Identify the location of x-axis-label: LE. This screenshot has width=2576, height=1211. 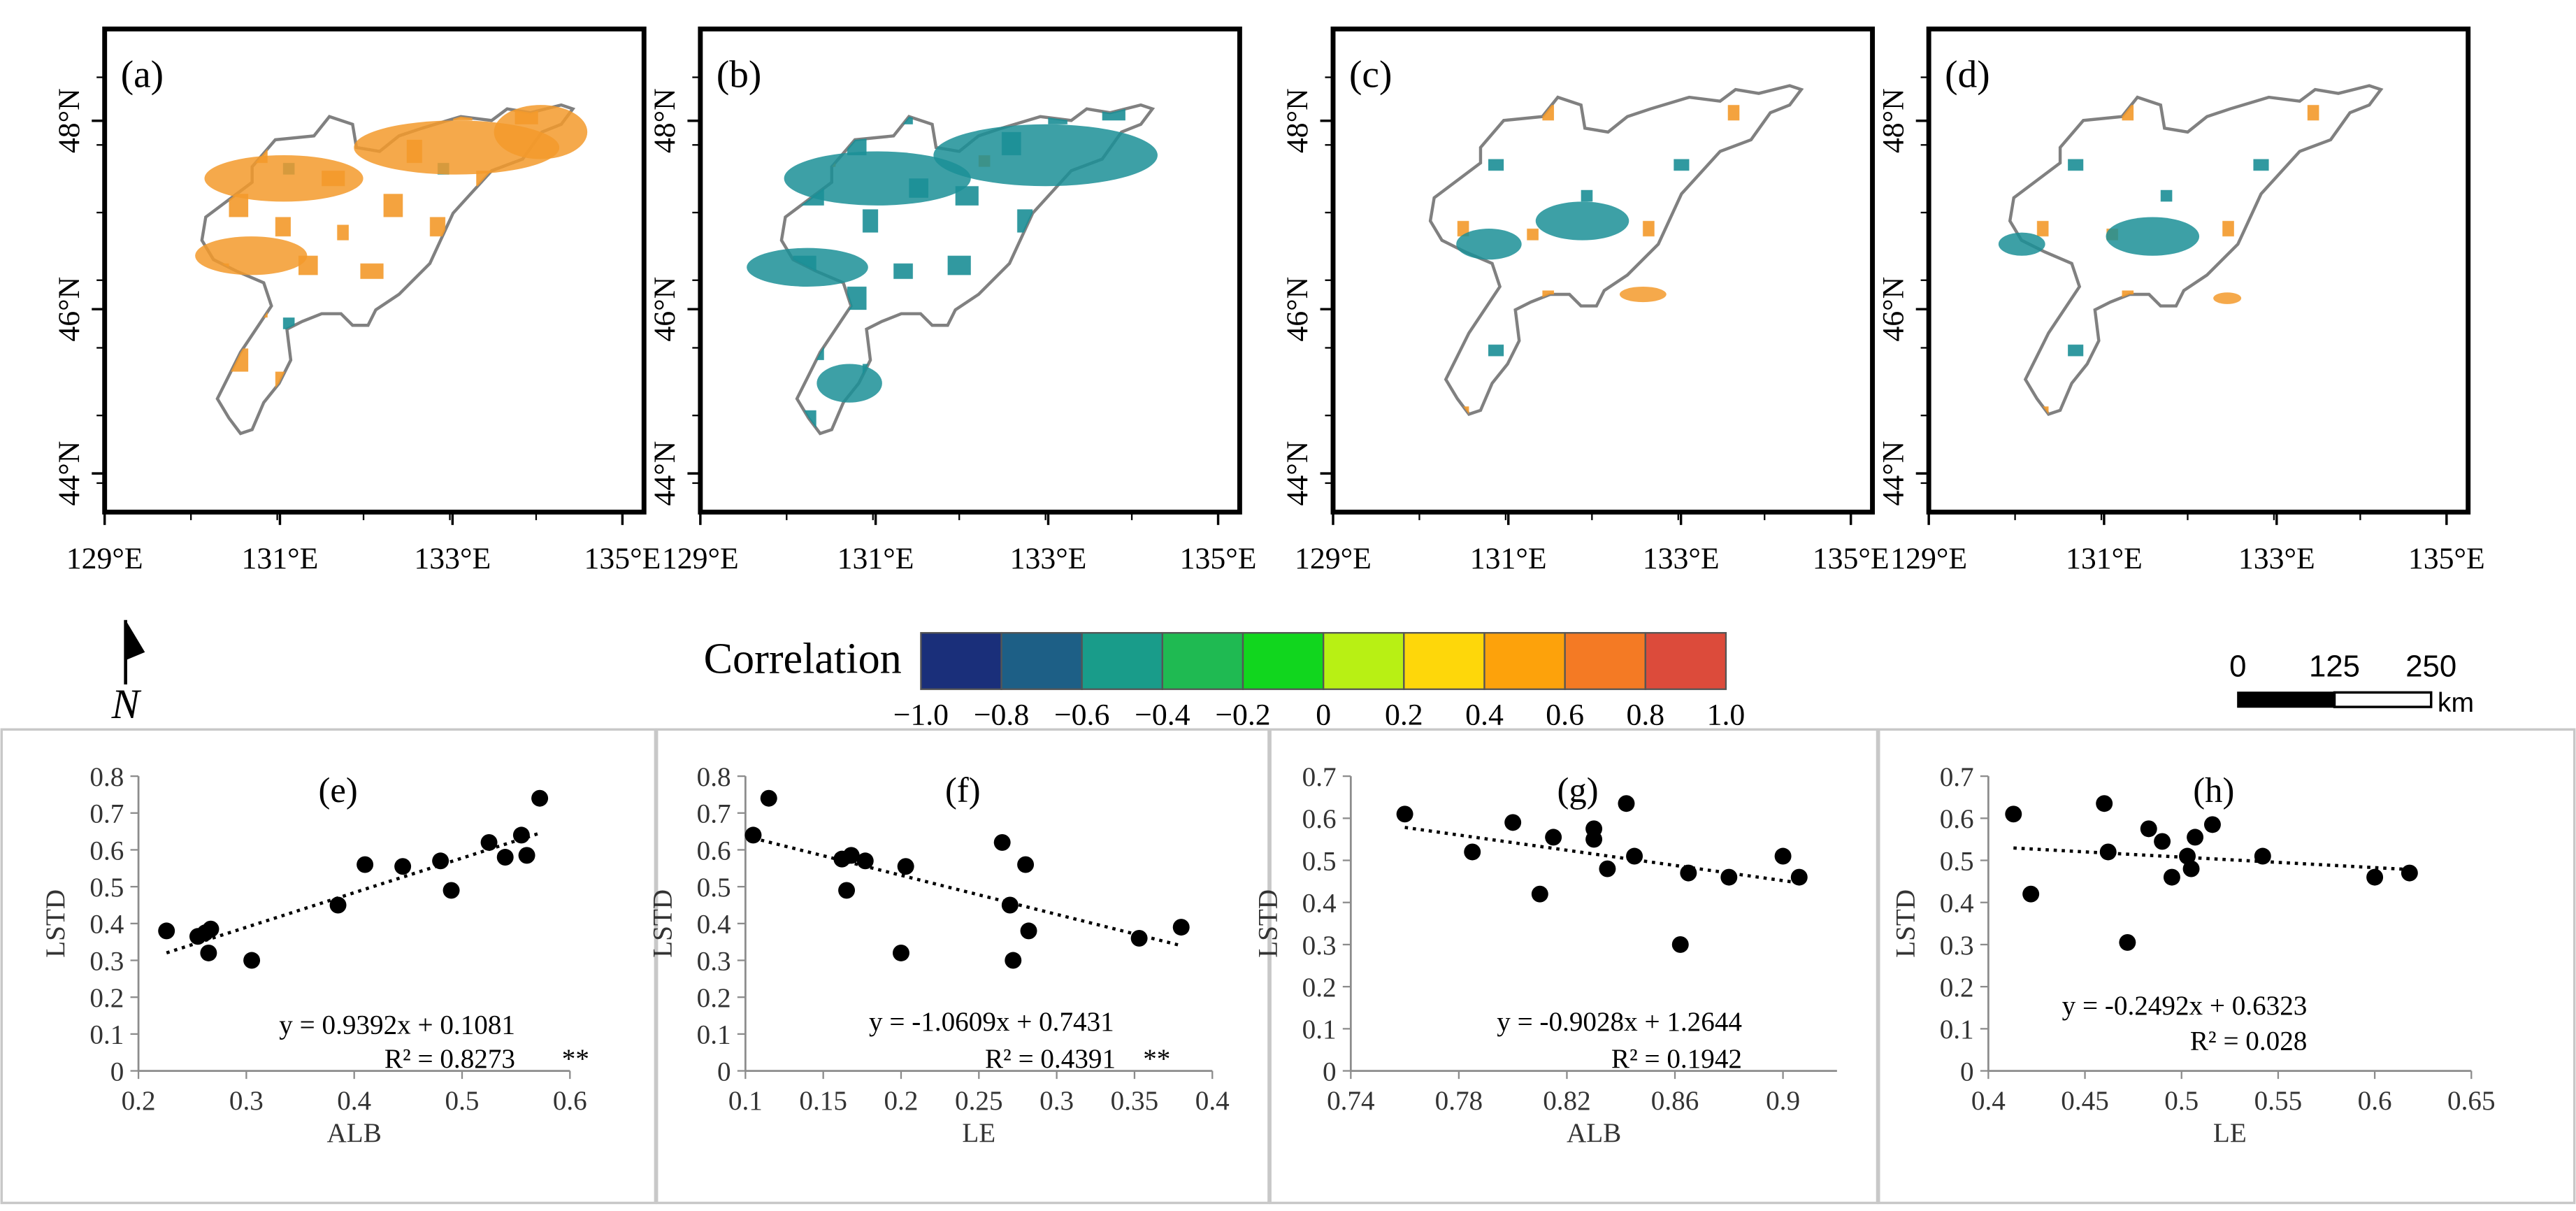
(2230, 1133).